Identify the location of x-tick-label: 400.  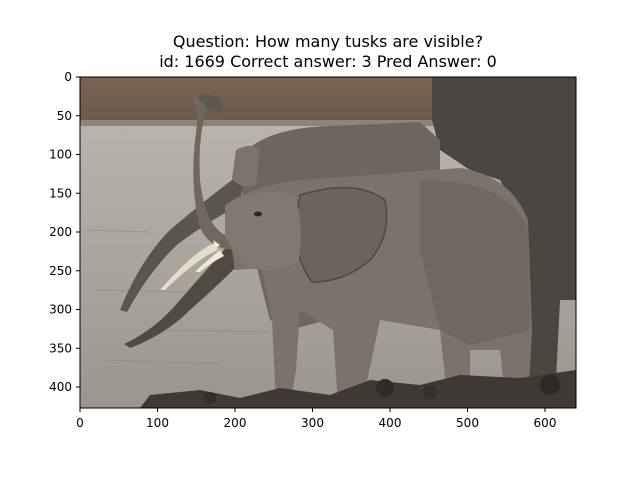
(390, 423).